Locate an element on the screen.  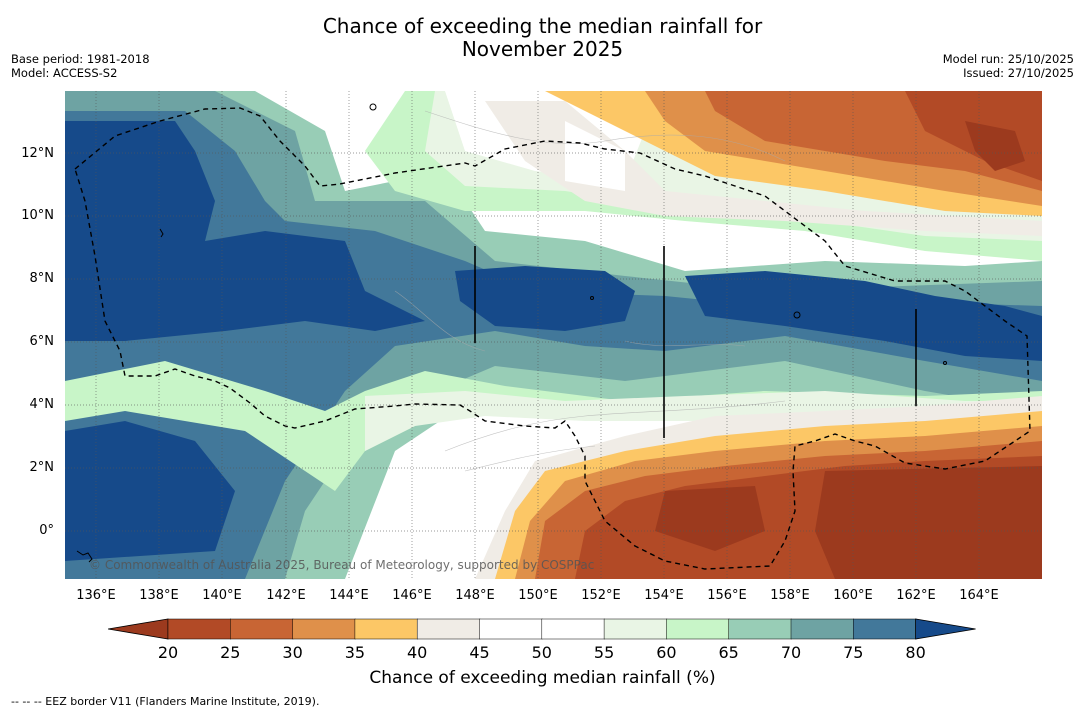
issued-date: Issued: 27/10/2025 is located at coordinates (1018, 73).